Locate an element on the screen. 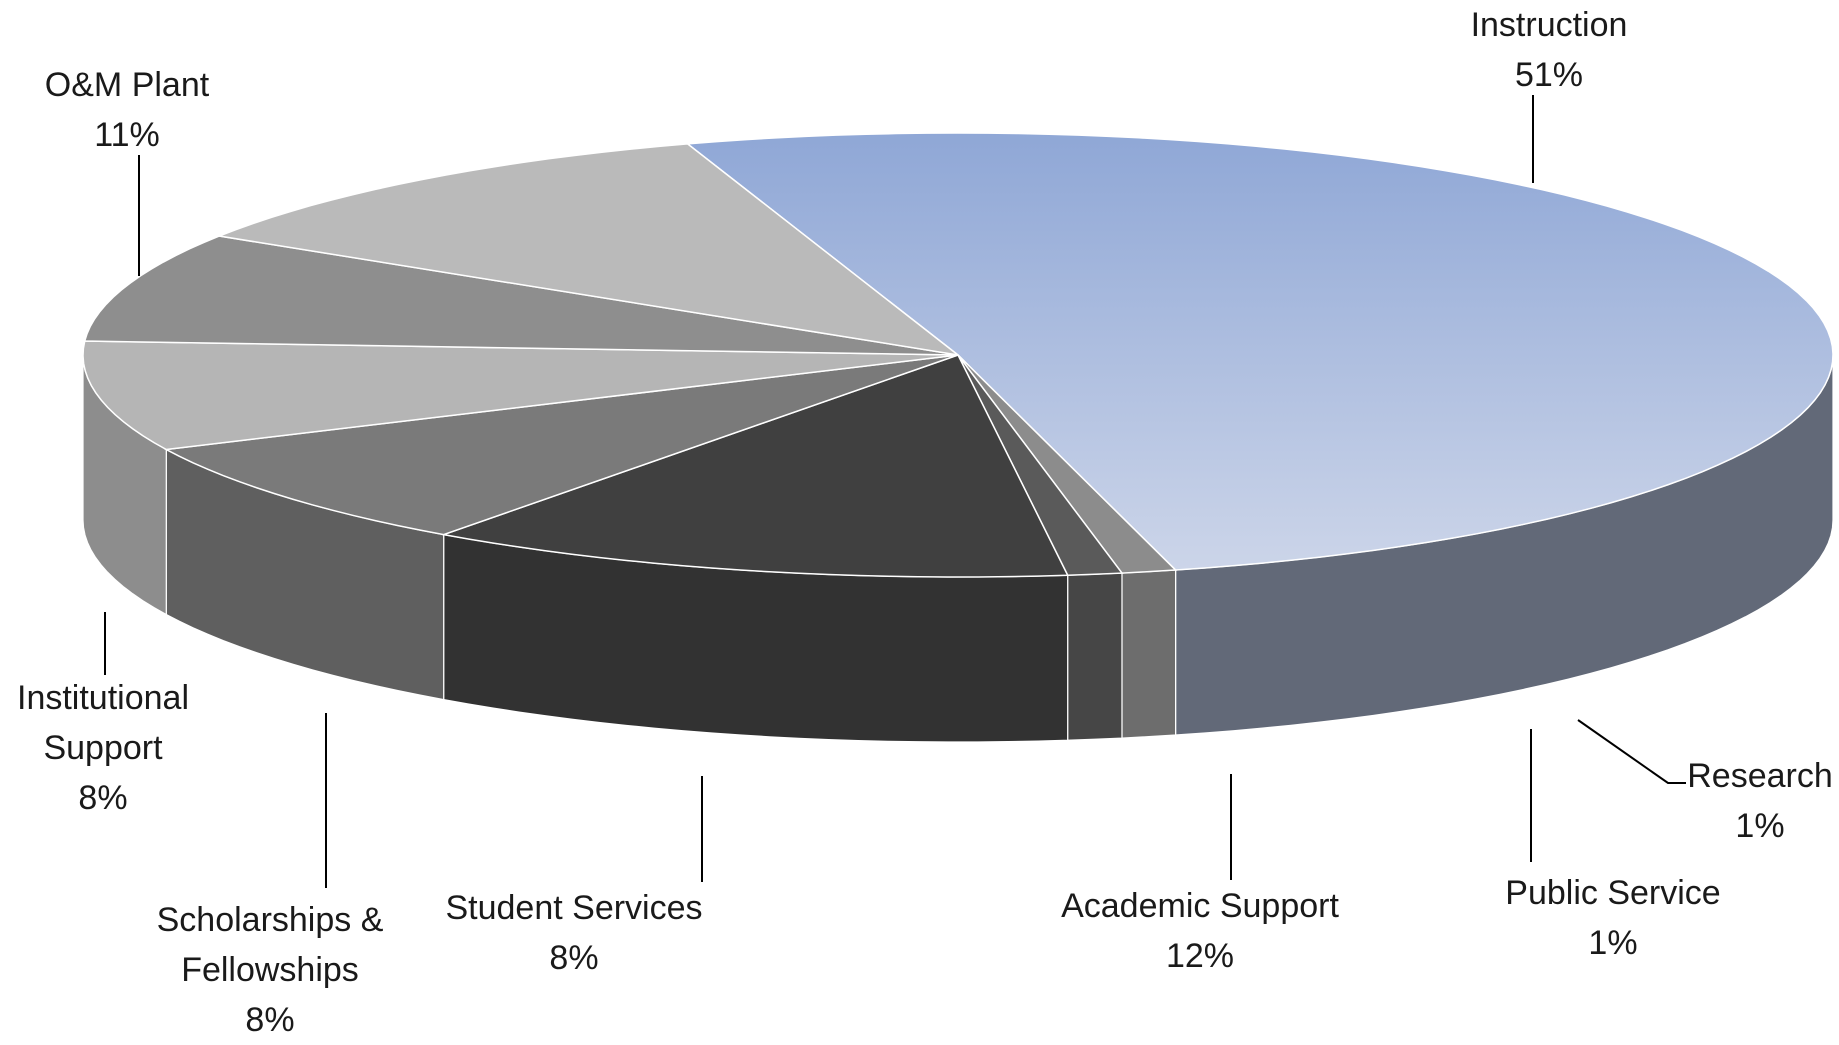 This screenshot has width=1839, height=1045. data-label-name-line: Support is located at coordinates (103, 748).